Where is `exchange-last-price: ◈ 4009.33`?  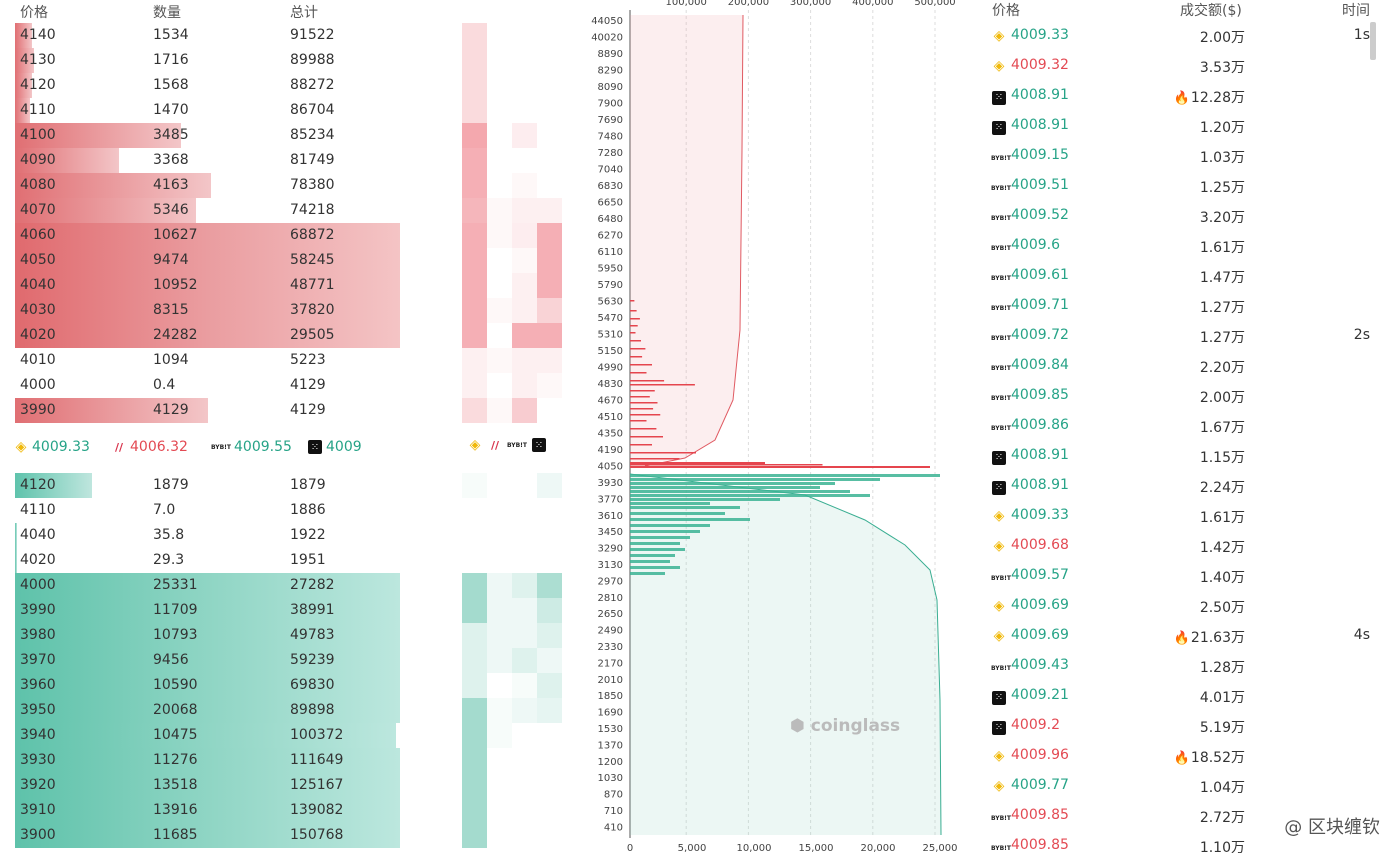 exchange-last-price: ◈ 4009.33 is located at coordinates (52, 447).